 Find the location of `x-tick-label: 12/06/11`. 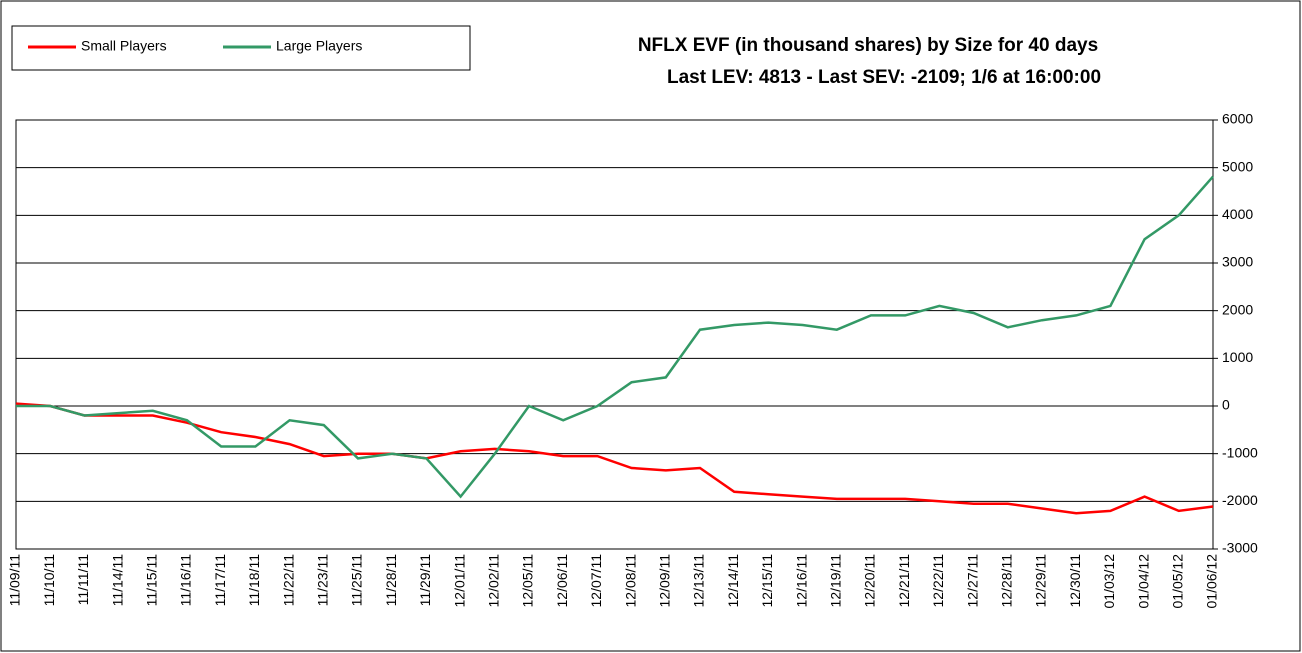

x-tick-label: 12/06/11 is located at coordinates (562, 581).